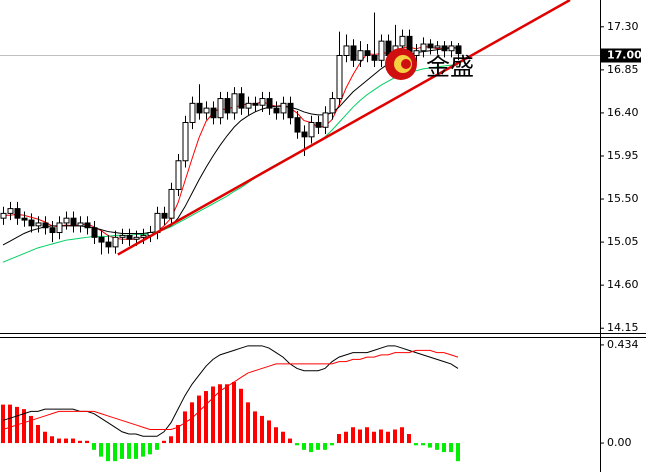 This screenshot has height=472, width=646. Describe the element at coordinates (623, 198) in the screenshot. I see `y-tick-label: 15.50` at that location.